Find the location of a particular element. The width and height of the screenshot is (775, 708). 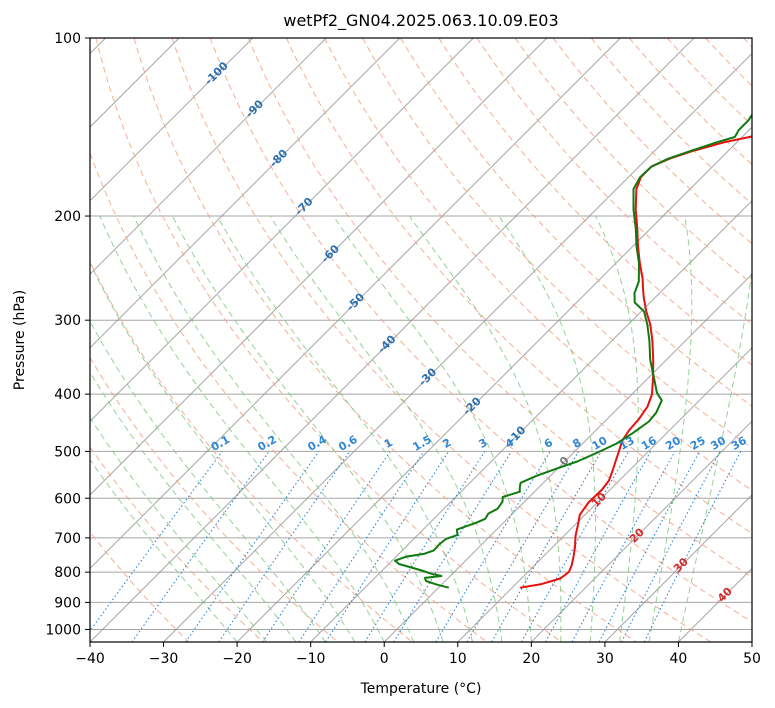

y-tick-label: 1000 is located at coordinates (63, 630).